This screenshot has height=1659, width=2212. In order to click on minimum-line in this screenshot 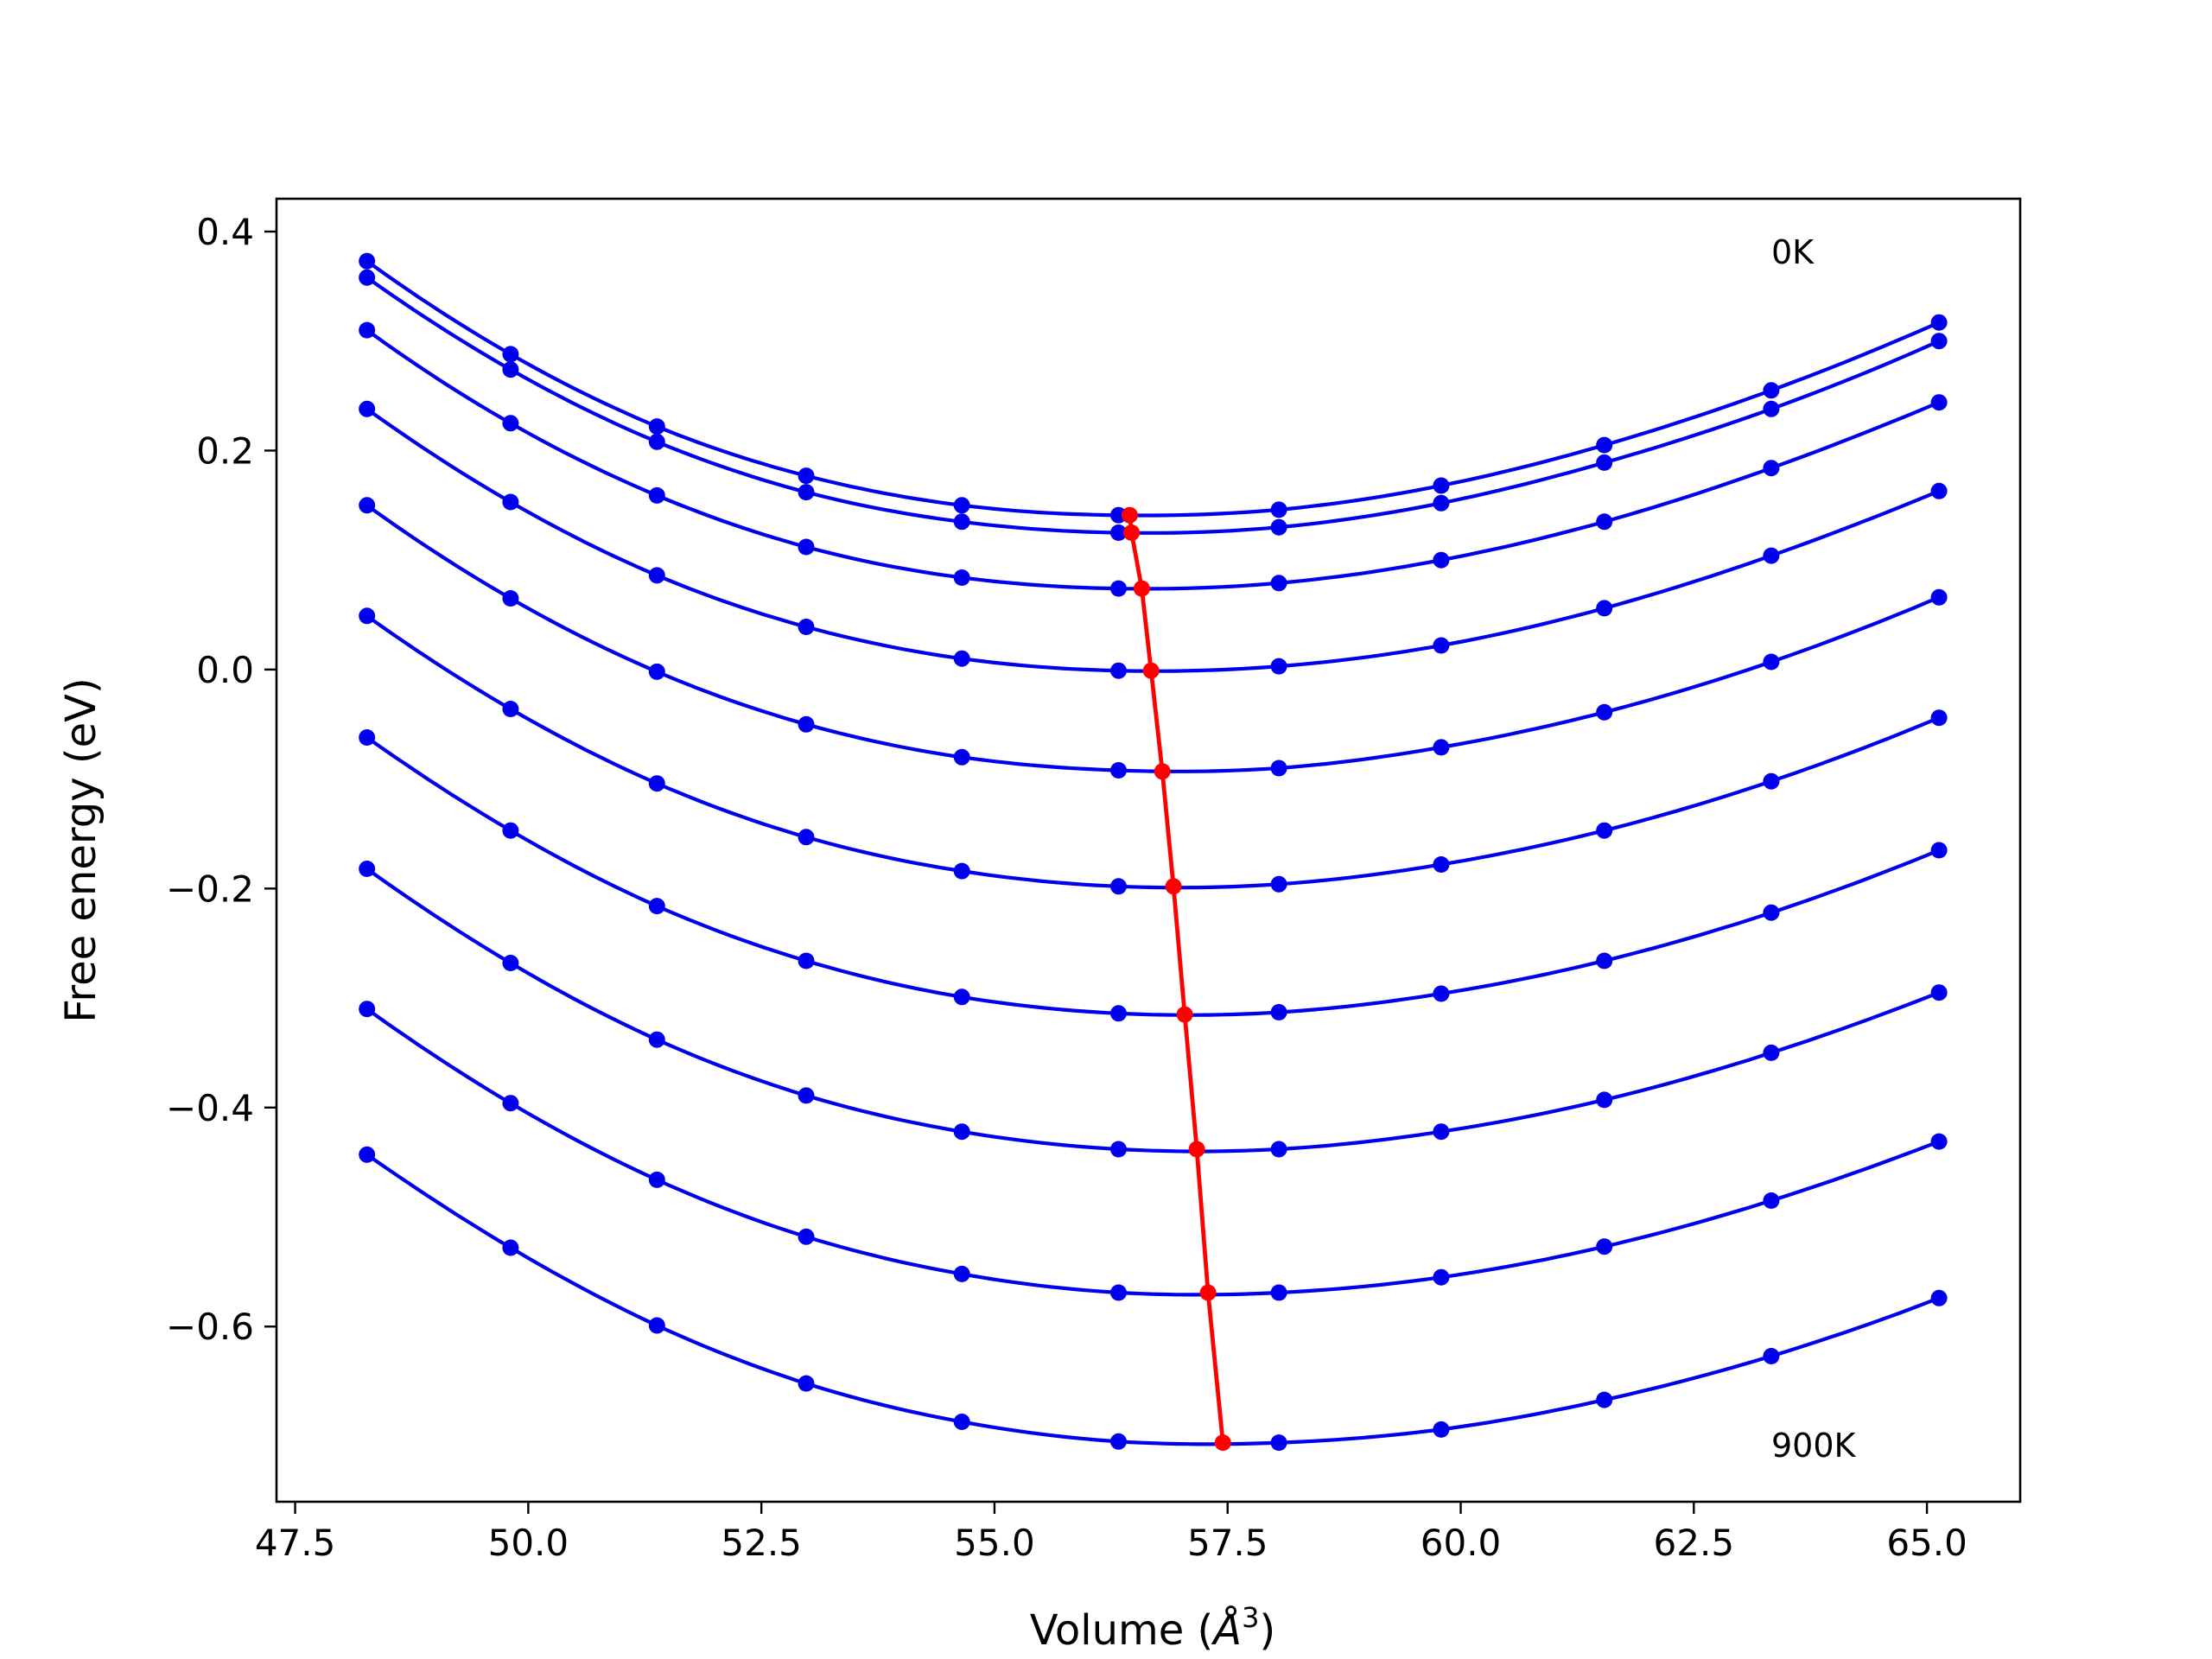, I will do `click(1176, 978)`.